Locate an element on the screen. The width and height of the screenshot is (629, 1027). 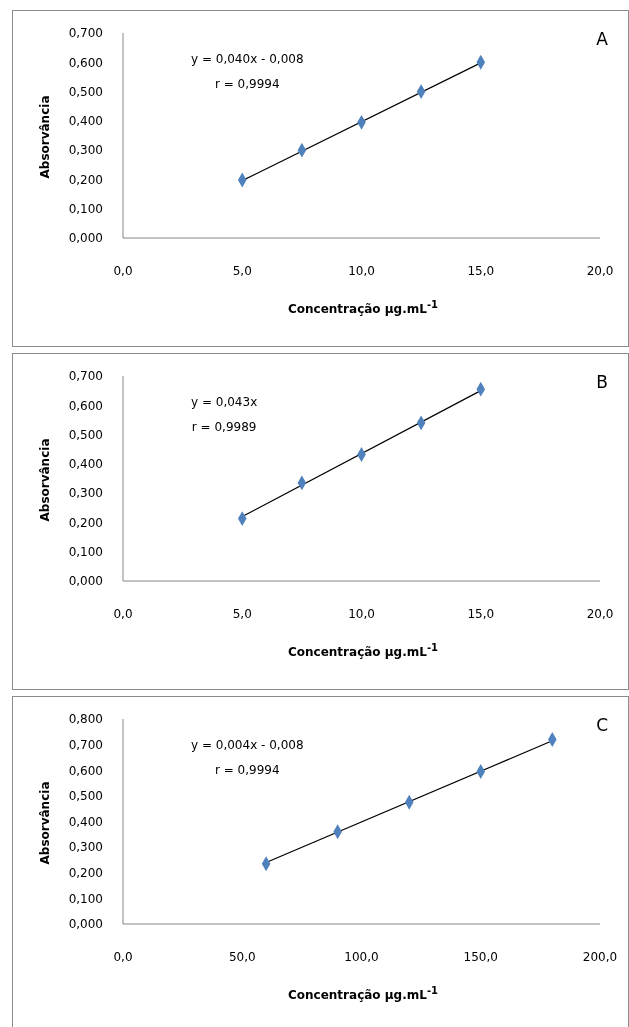
annotation: y = 0,040x - 0,008 is located at coordinates (247, 59).